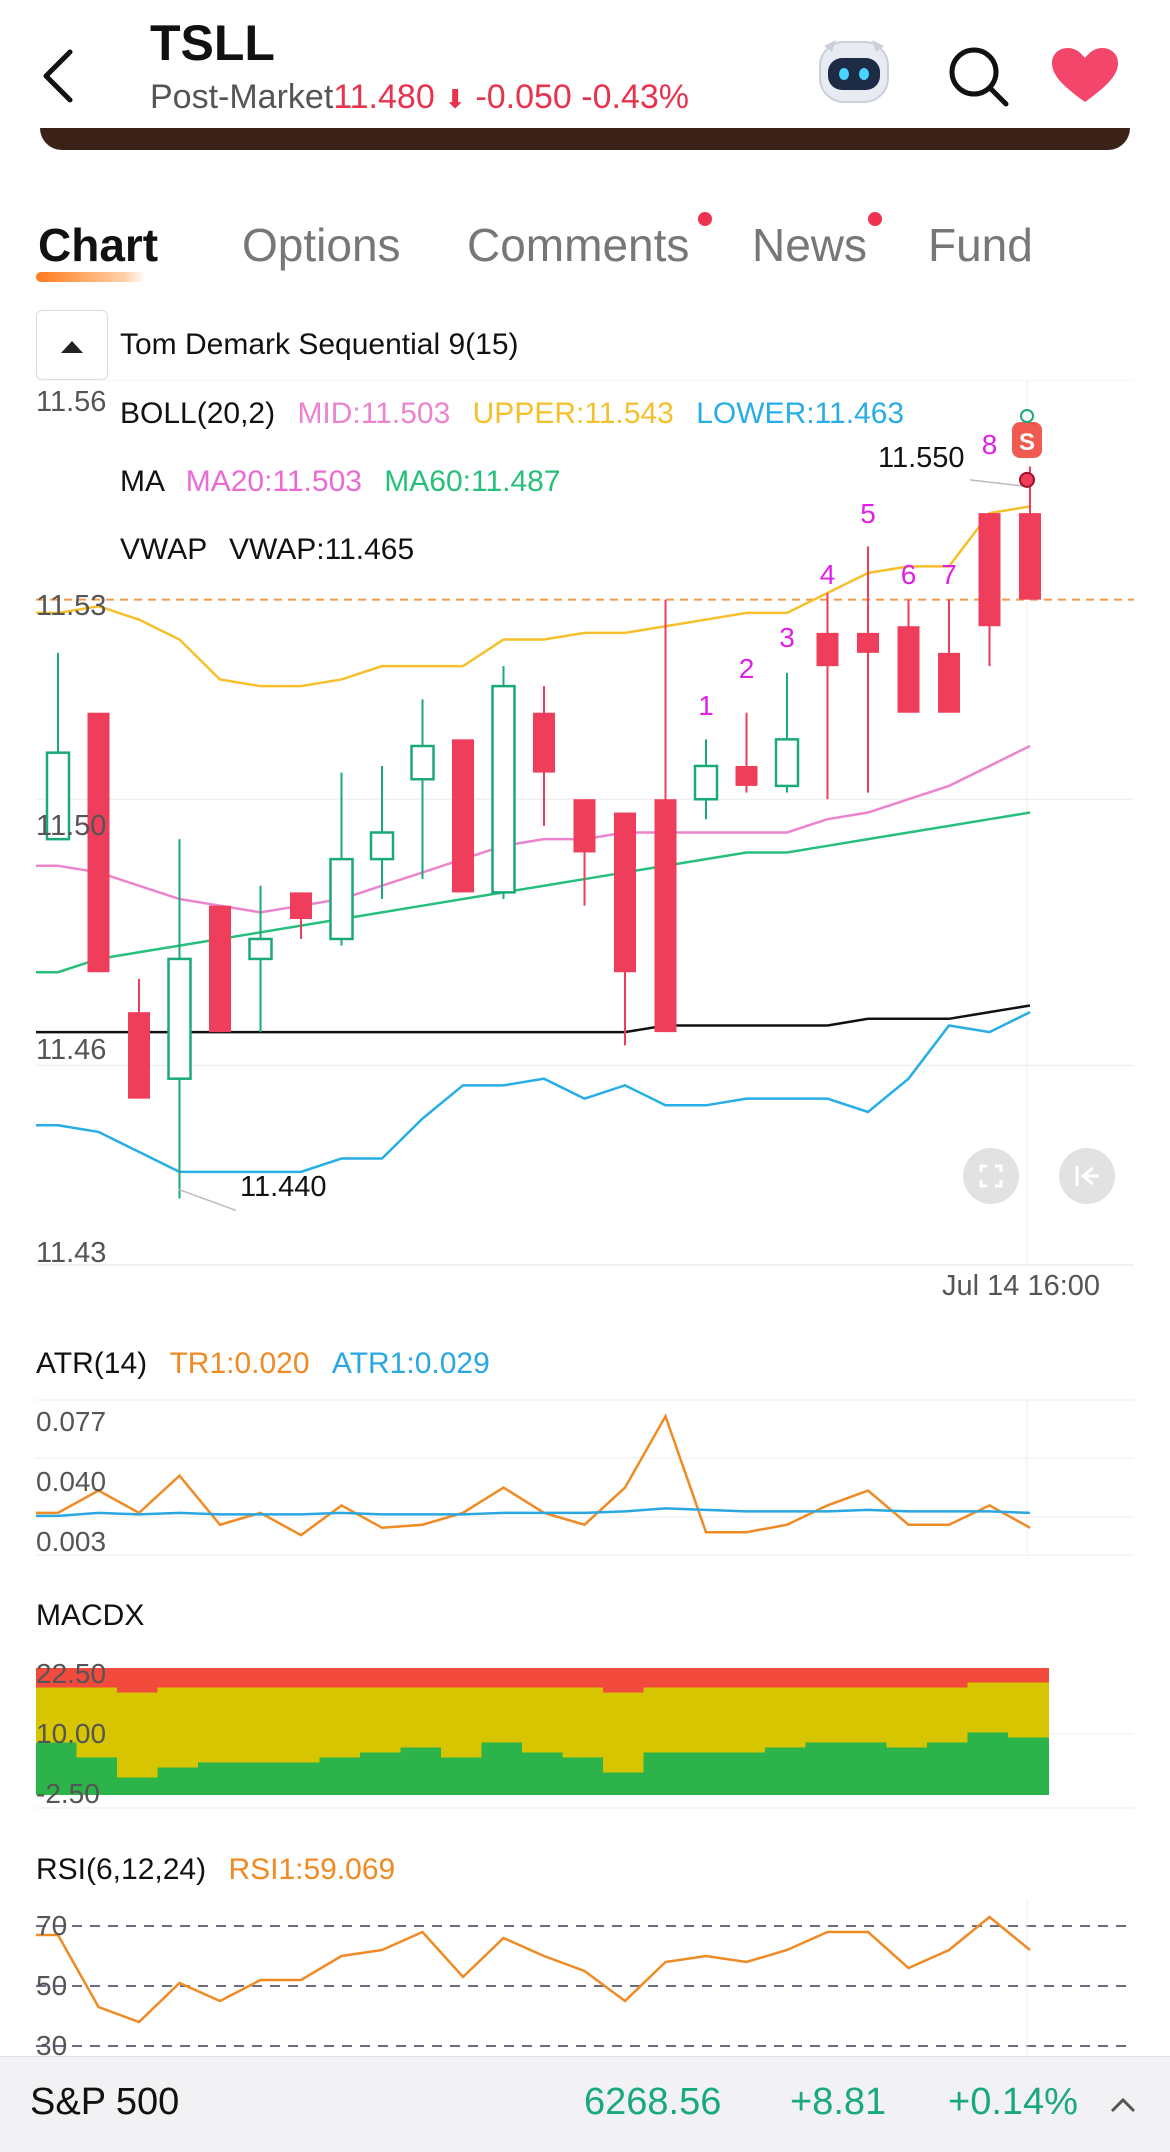 This screenshot has height=2152, width=1170. I want to click on expand-icon, so click(991, 1176).